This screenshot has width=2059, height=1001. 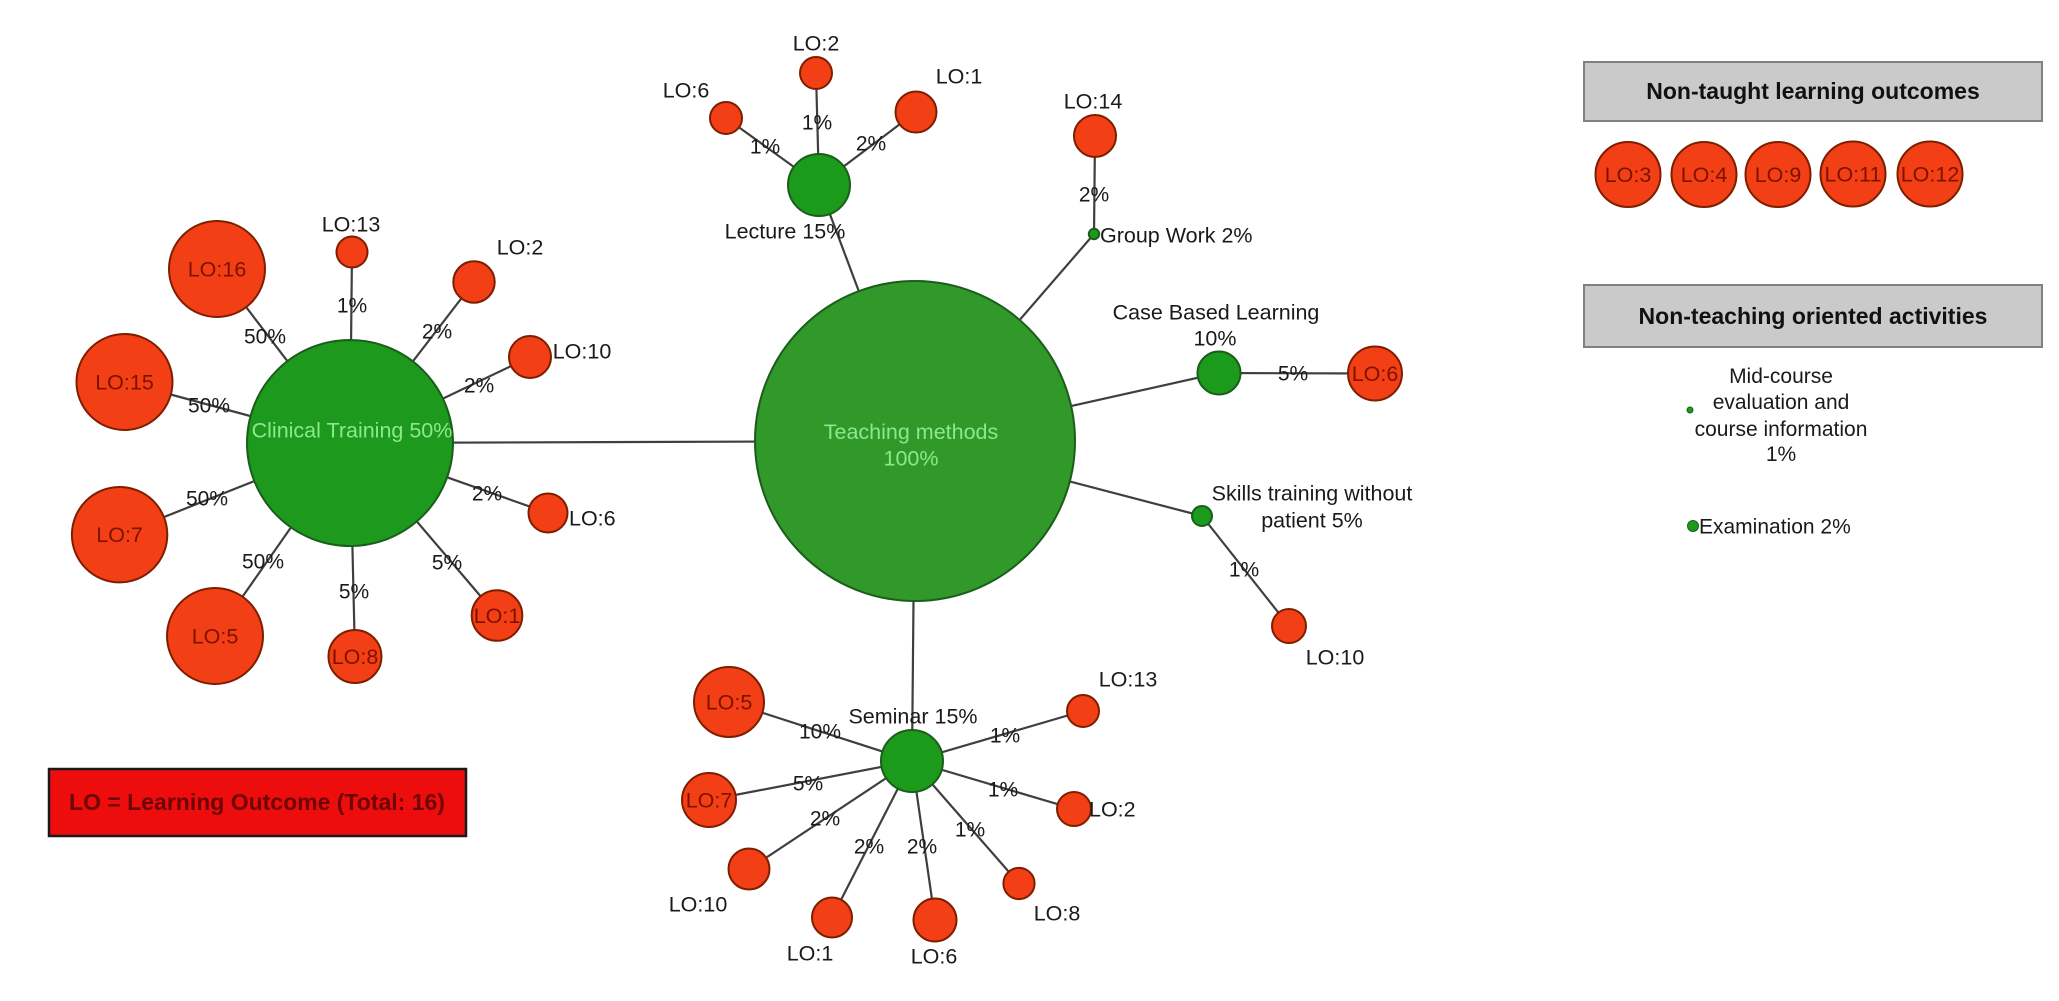 I want to click on svg-text: Lecture 15%, so click(x=785, y=232).